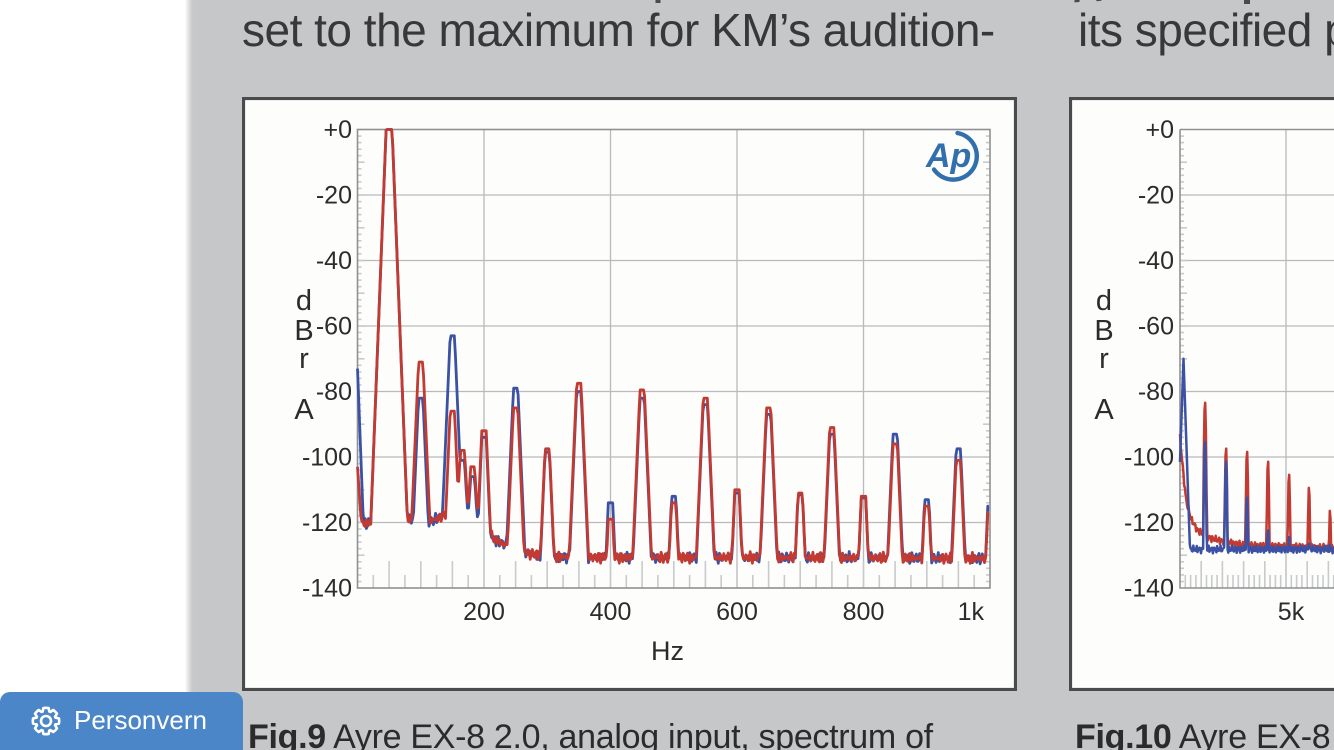 The height and width of the screenshot is (750, 1334). What do you see at coordinates (484, 612) in the screenshot?
I see `svg-text: 200` at bounding box center [484, 612].